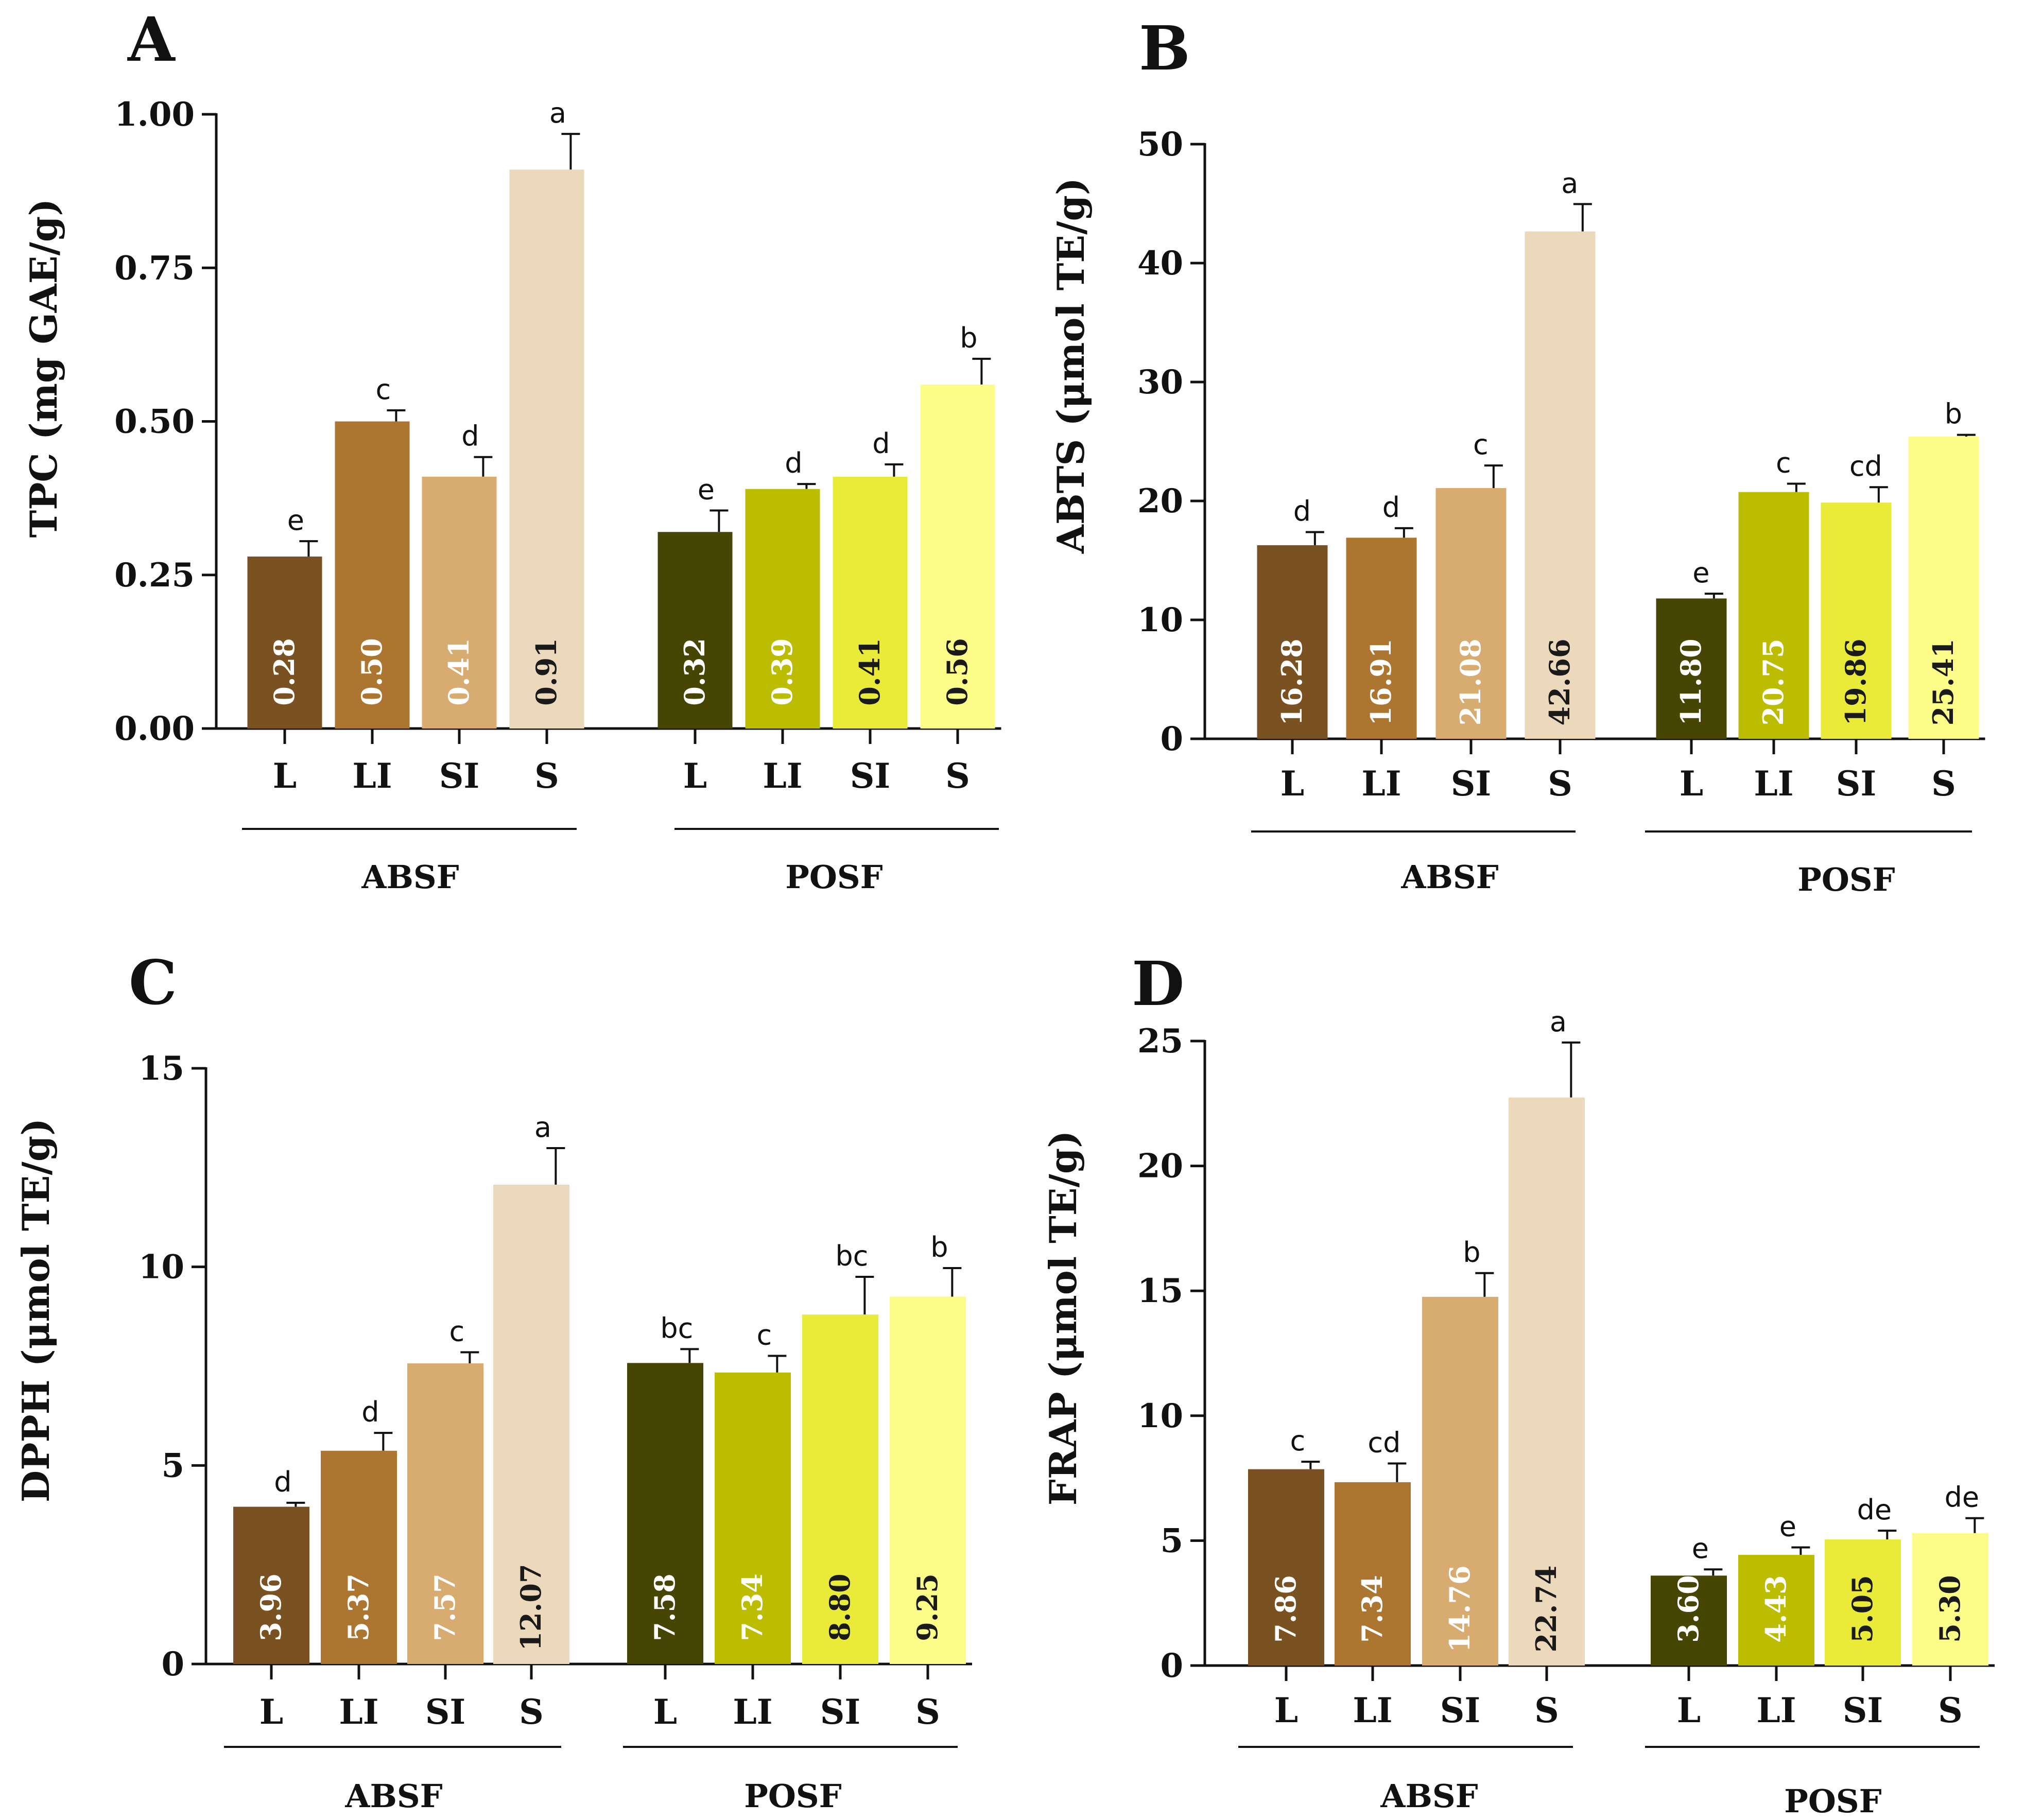  What do you see at coordinates (1298, 1441) in the screenshot?
I see `panel-d-absf-l-significance-letter: c` at bounding box center [1298, 1441].